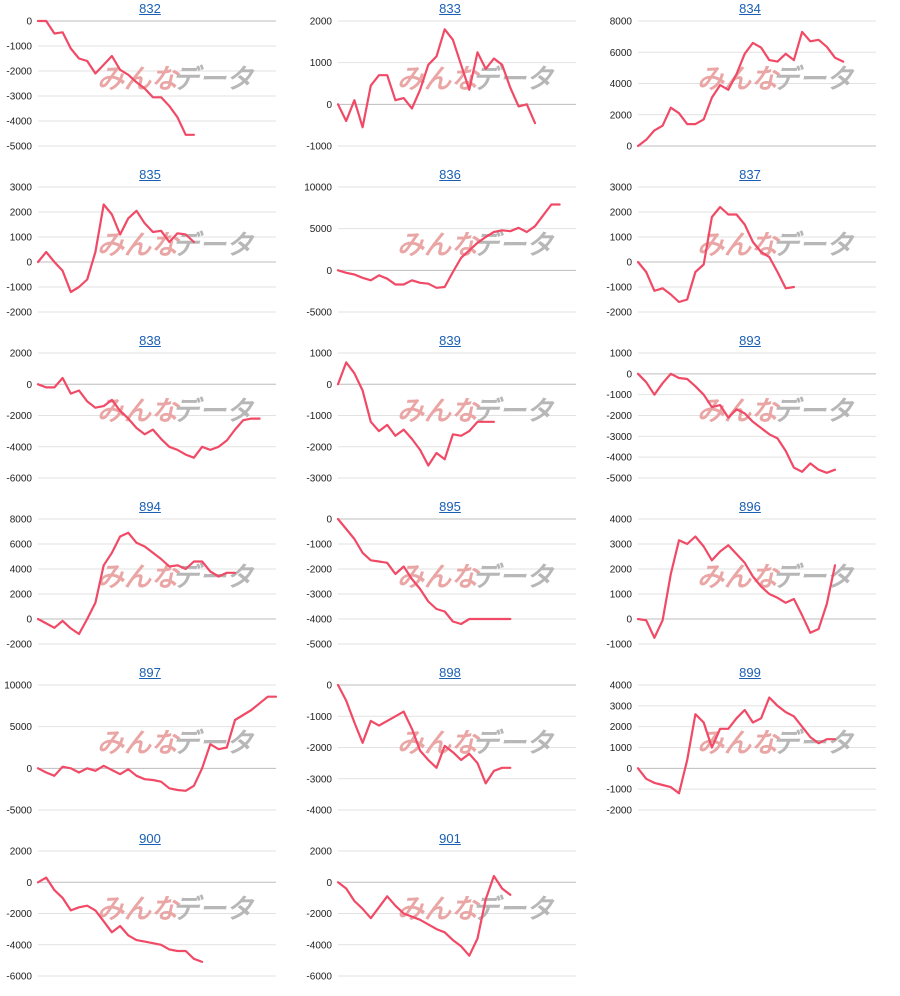 Image resolution: width=900 pixels, height=996 pixels. I want to click on chart-panel-895: 895 0 -1000 -2000 -3000 -4000 -5000 みんな データ, so click(450, 581).